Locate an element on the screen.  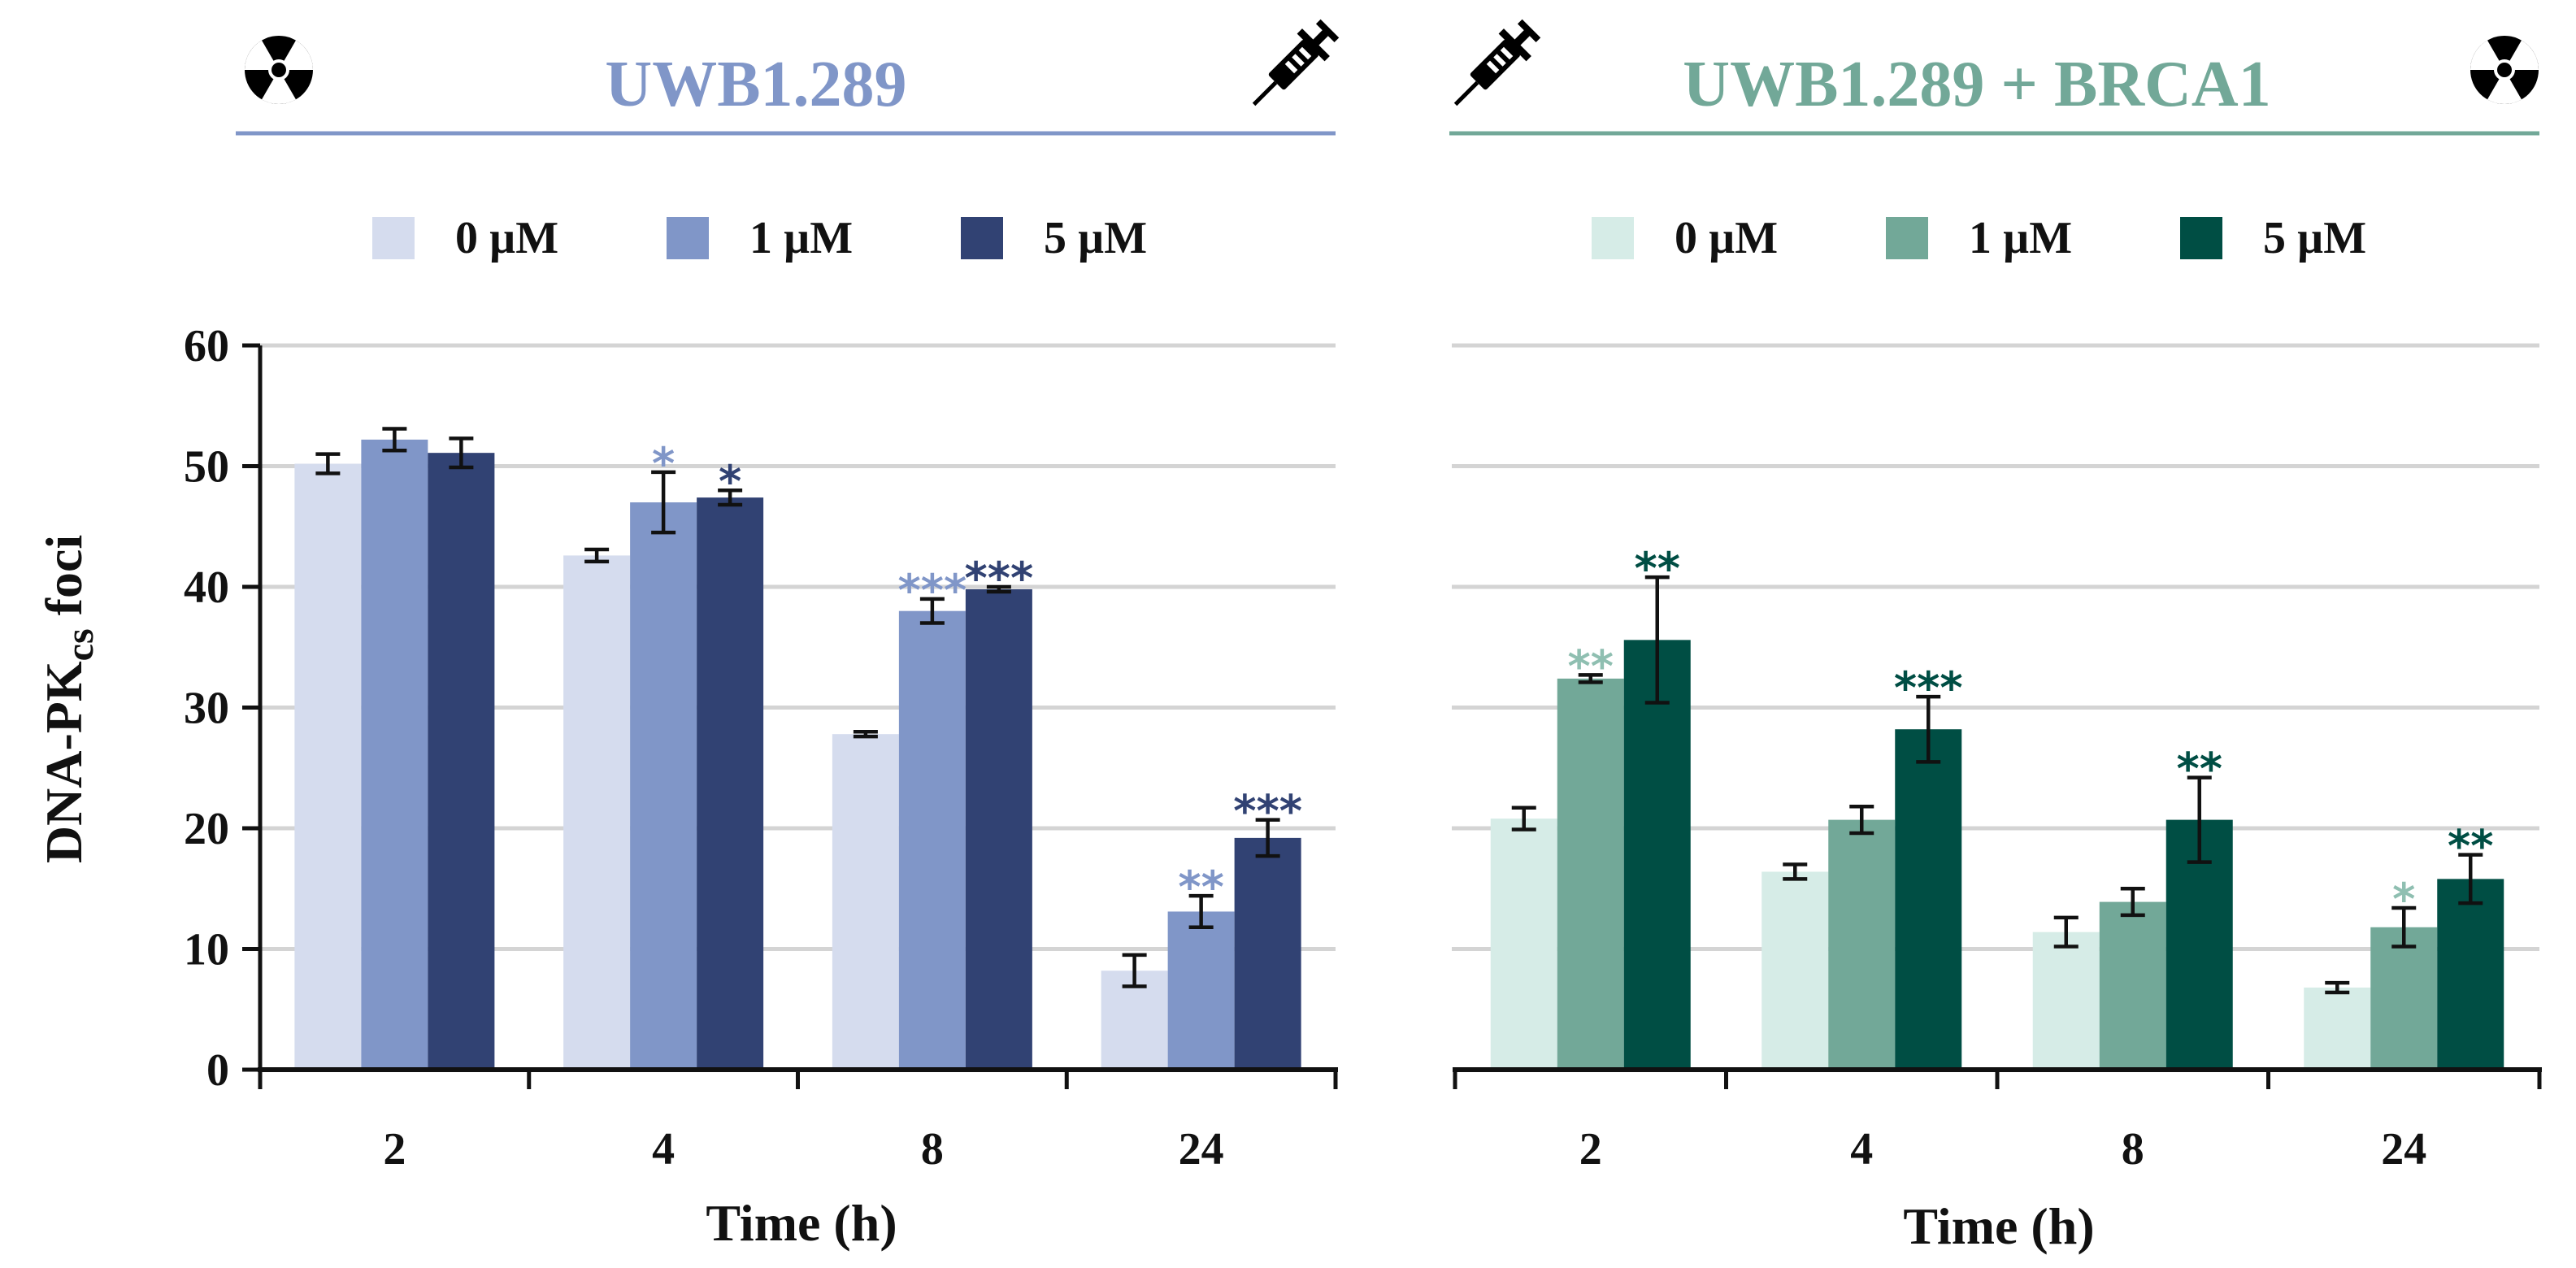
panel-1-title: UWB1.289 is located at coordinates (755, 84).